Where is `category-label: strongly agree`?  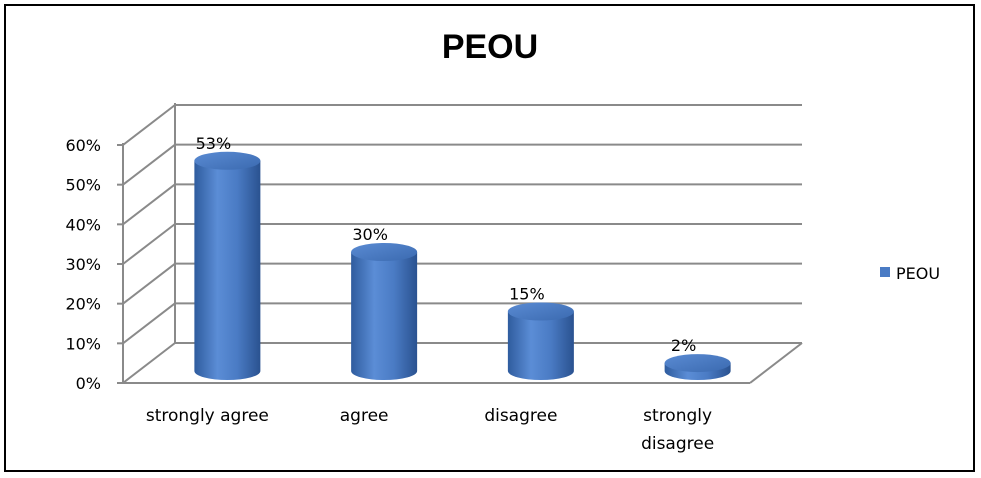 category-label: strongly agree is located at coordinates (207, 416).